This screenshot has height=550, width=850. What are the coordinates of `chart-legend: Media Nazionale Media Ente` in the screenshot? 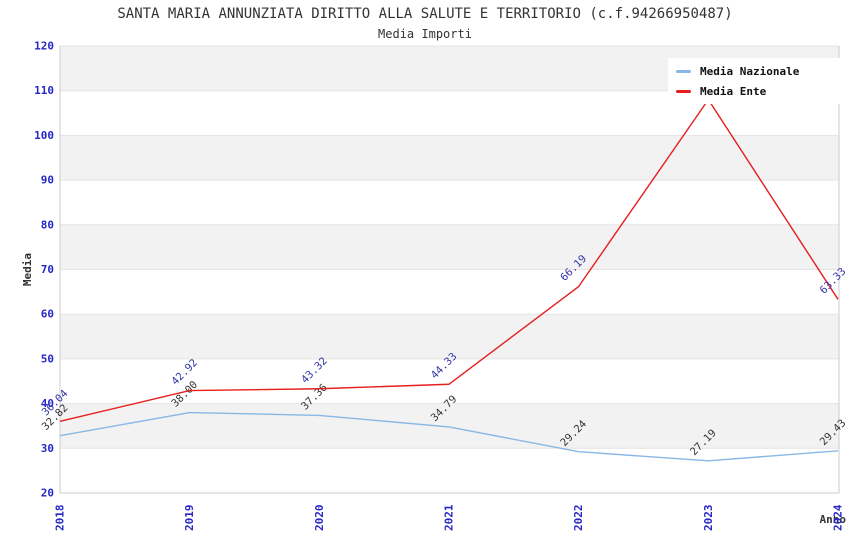 It's located at (758, 81).